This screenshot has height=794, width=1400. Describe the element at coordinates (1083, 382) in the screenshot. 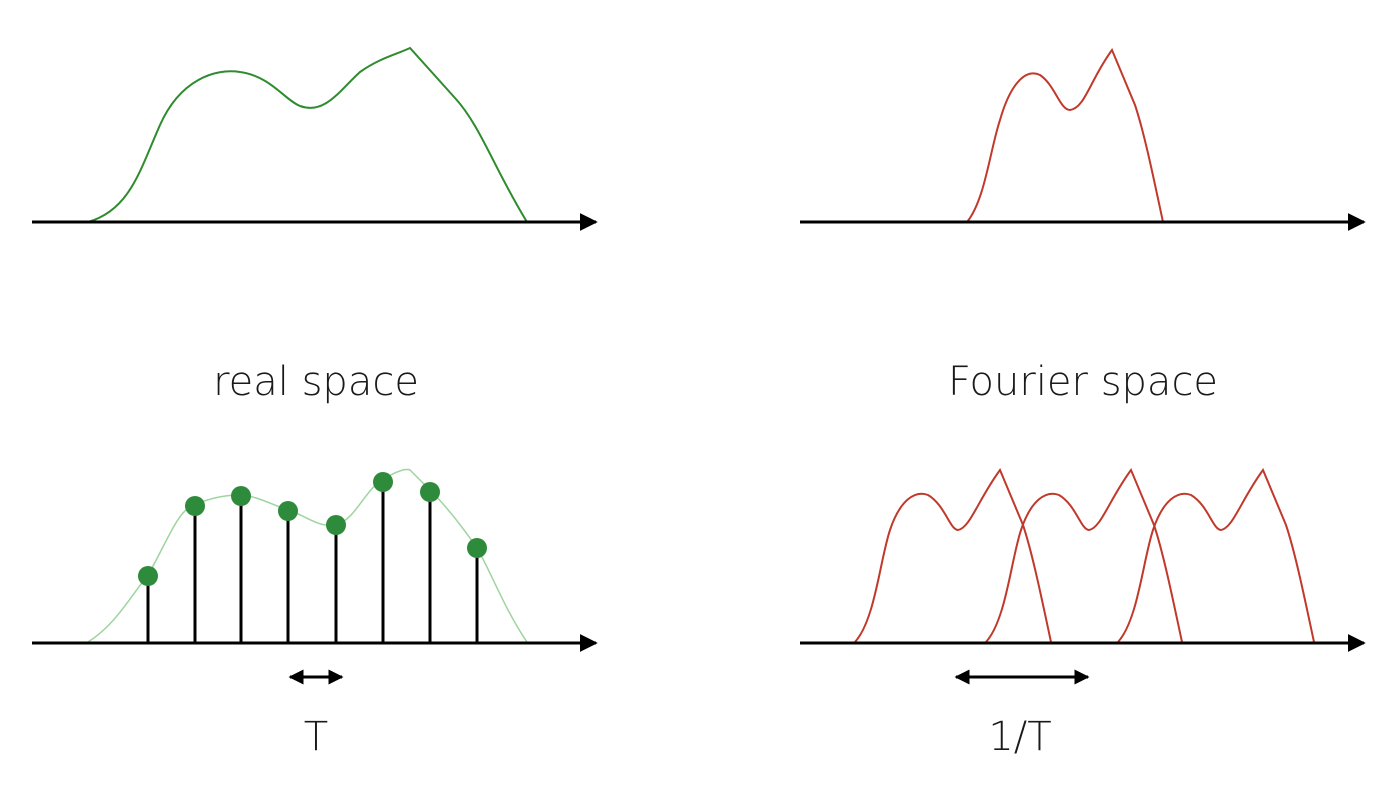

I see `fourier-space-label: Fourier space` at that location.